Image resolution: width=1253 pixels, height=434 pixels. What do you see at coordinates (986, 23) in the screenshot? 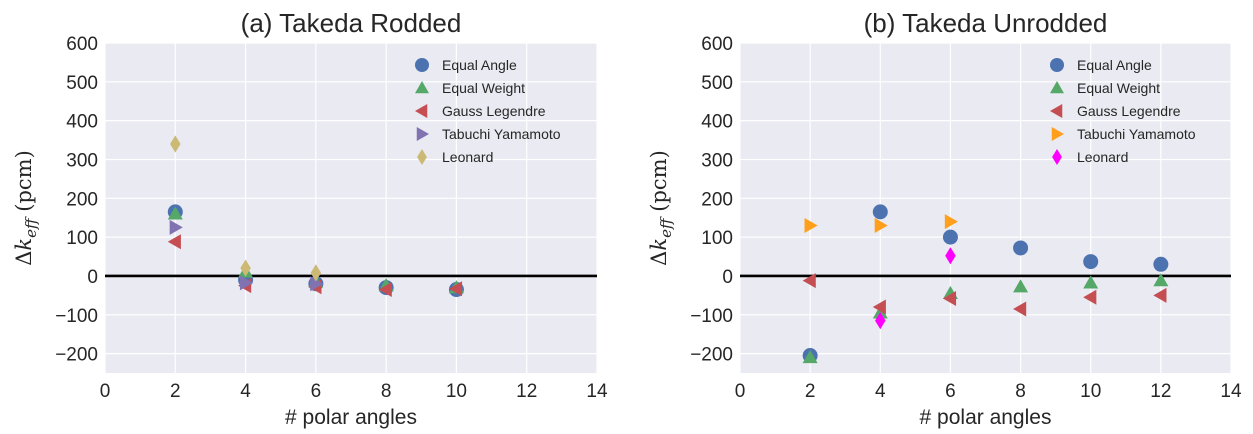
I see `chart-title: (b) Takeda Unrodded` at bounding box center [986, 23].